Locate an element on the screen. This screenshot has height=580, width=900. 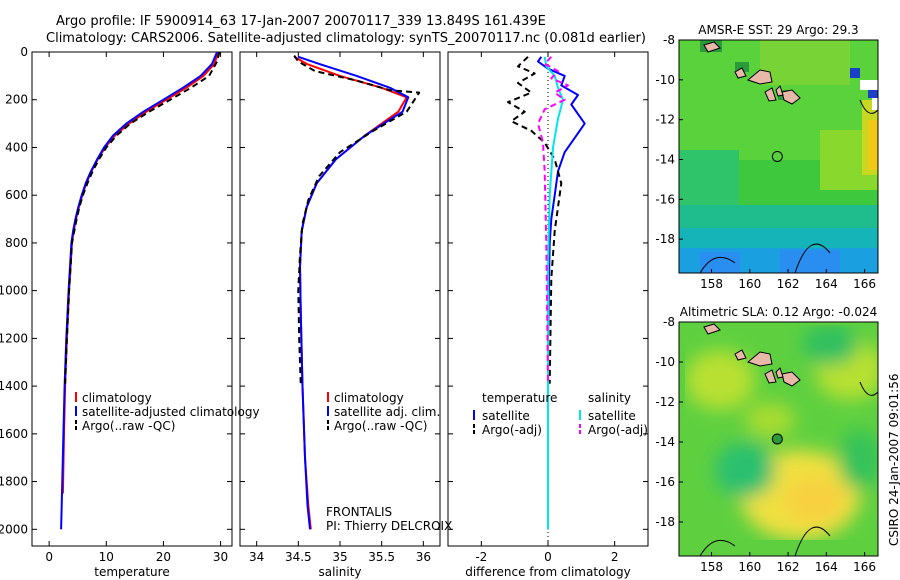
temperature-xtick-label: 0 is located at coordinates (49, 557).